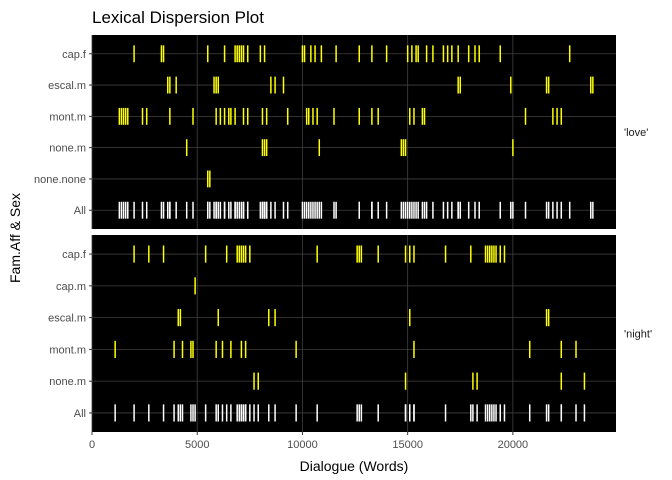 Image resolution: width=672 pixels, height=480 pixels. What do you see at coordinates (71, 287) in the screenshot?
I see `y-tick-label: cap.m` at bounding box center [71, 287].